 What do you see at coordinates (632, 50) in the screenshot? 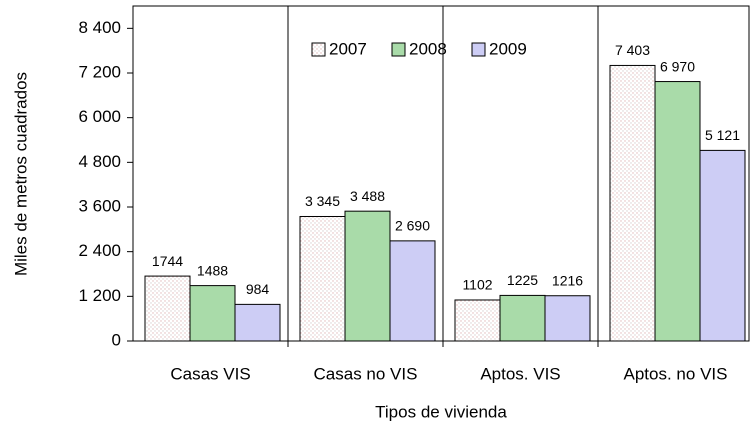
I see `data-label: 7 403` at bounding box center [632, 50].